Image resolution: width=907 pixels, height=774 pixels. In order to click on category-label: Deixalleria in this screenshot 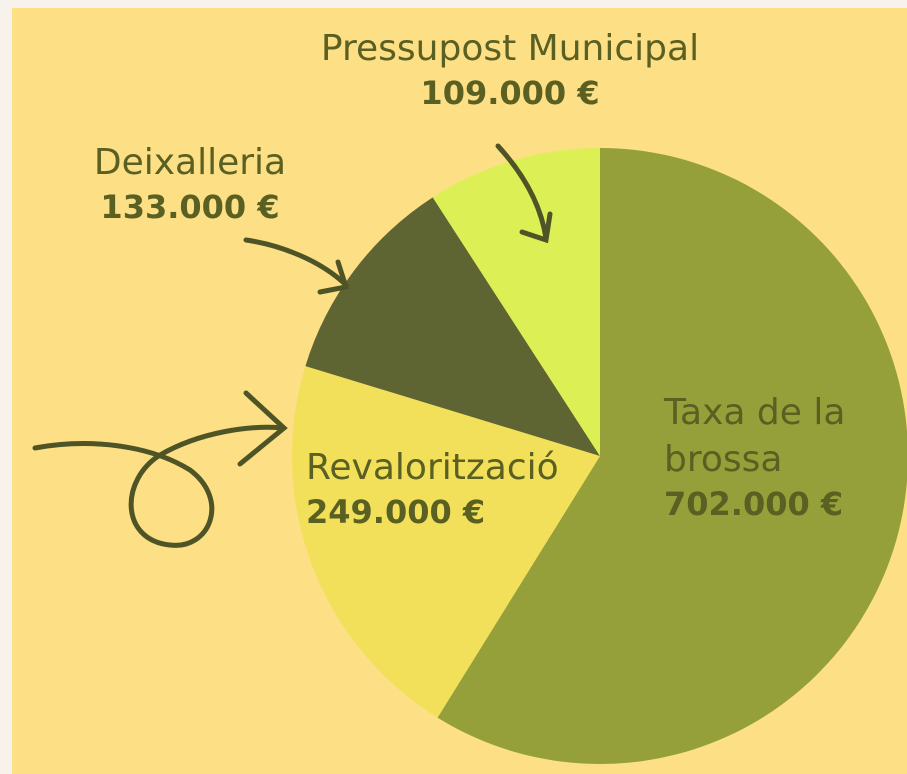, I will do `click(190, 162)`.